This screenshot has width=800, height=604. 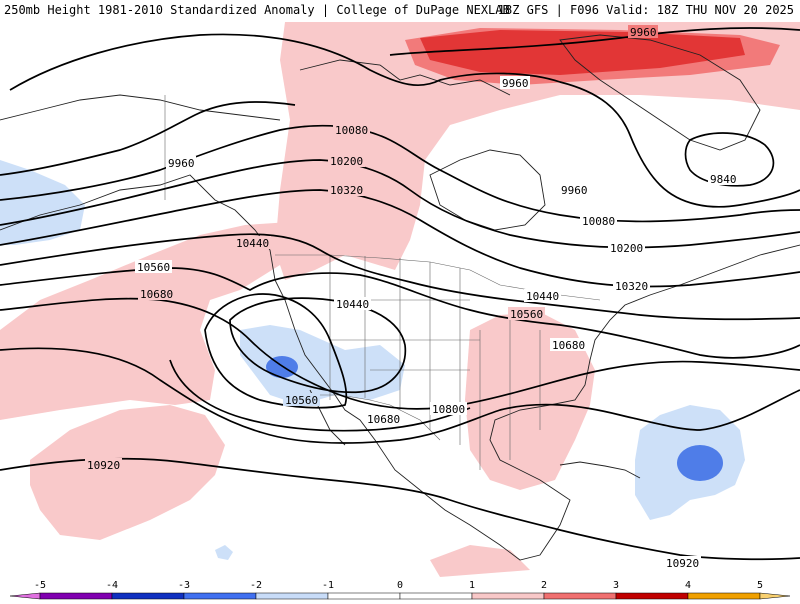 What do you see at coordinates (616, 585) in the screenshot?
I see `colorbar-tick-label: 3` at bounding box center [616, 585].